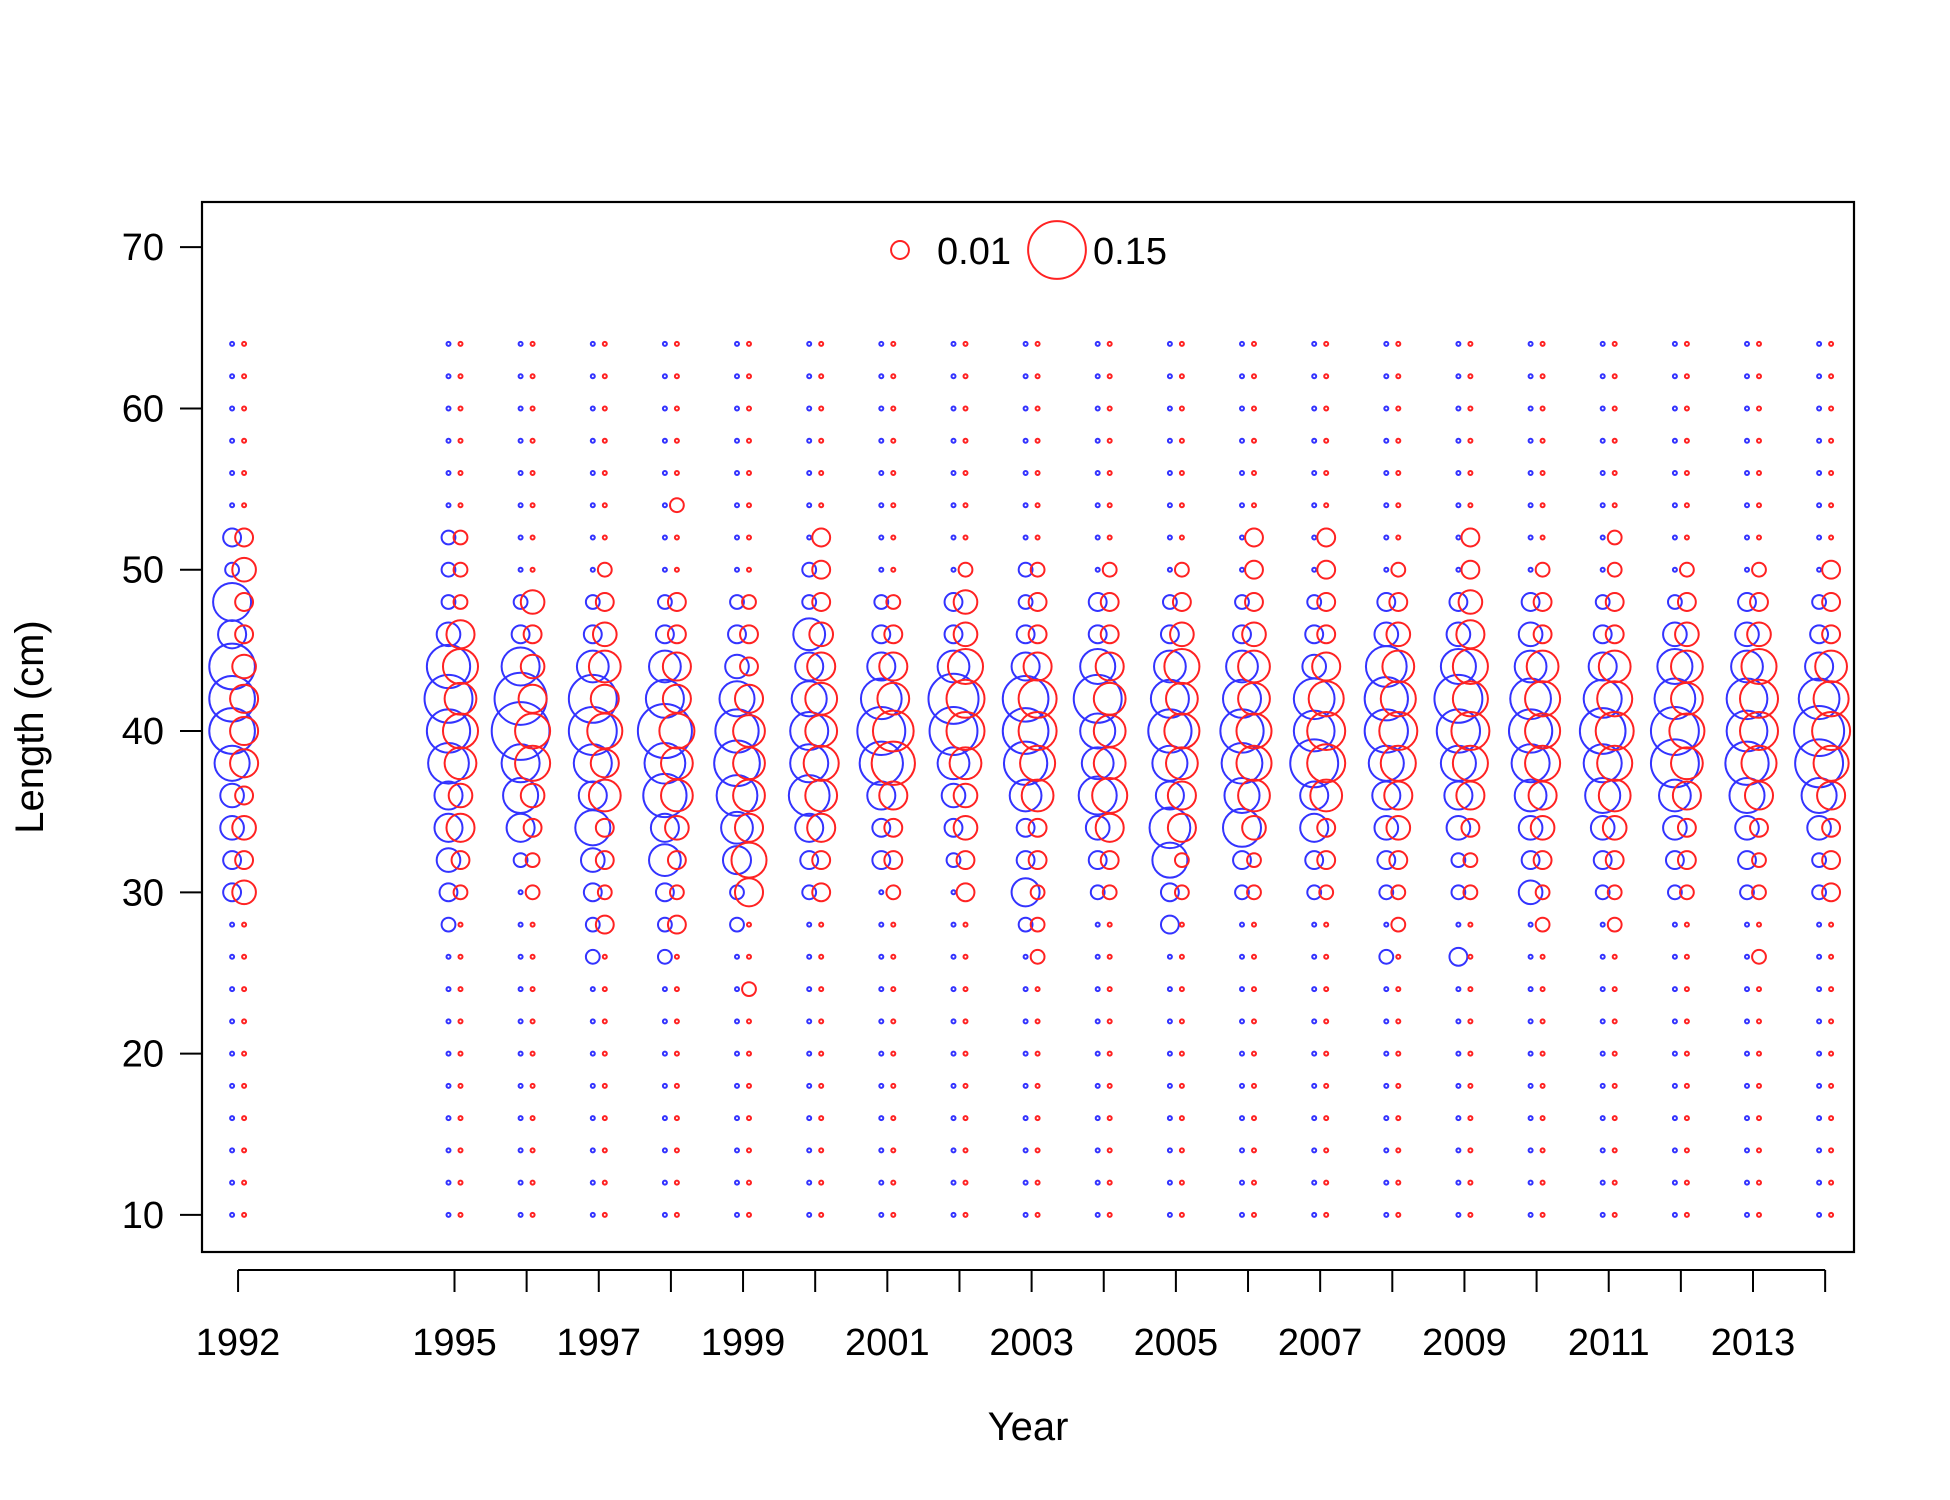 This screenshot has height=1500, width=1950. Describe the element at coordinates (238, 1343) in the screenshot. I see `x-tick-label: 1992` at that location.